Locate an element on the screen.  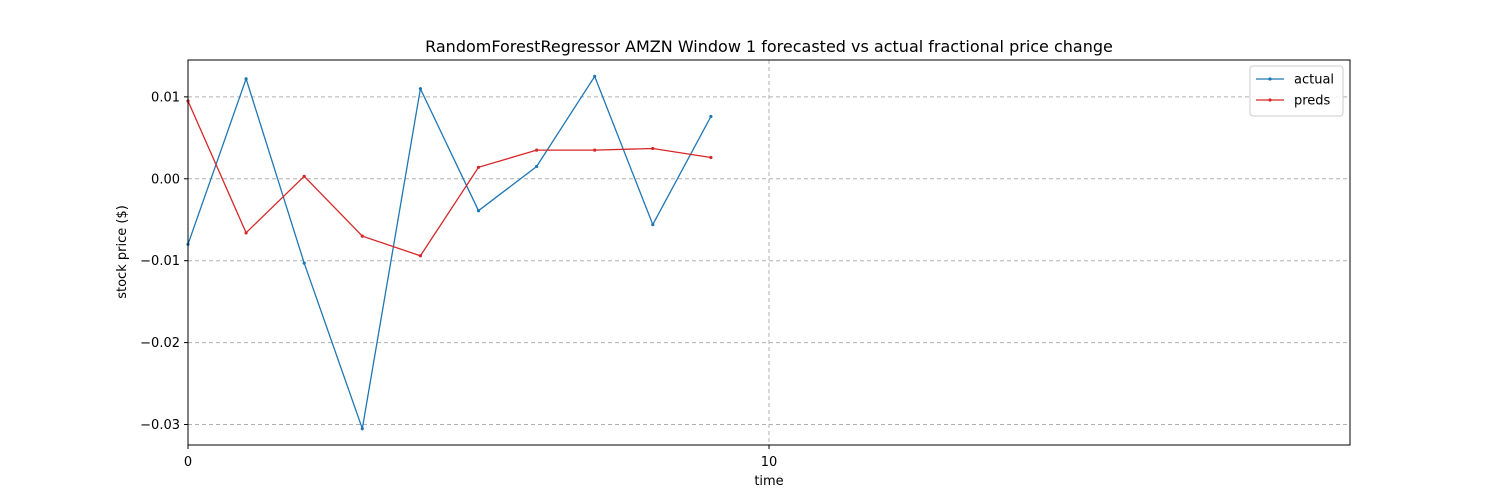
x-tick-label: 10 is located at coordinates (769, 462).